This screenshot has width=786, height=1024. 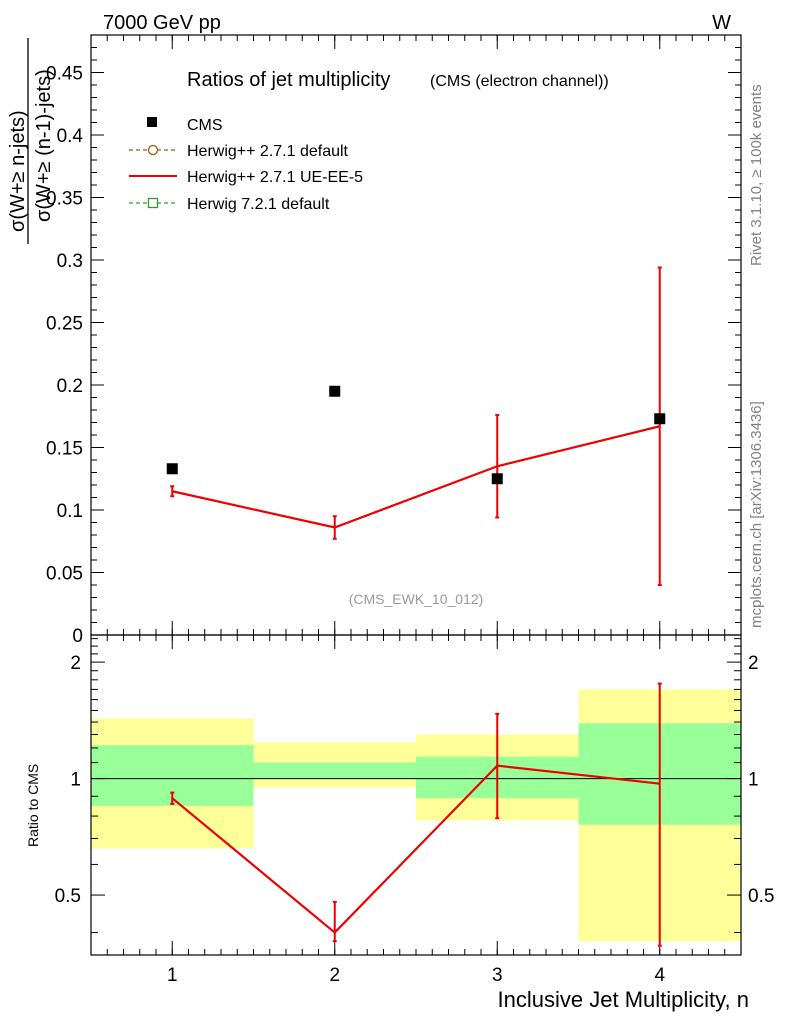 I want to click on main-ytick-label: 0.2, so click(x=70, y=386).